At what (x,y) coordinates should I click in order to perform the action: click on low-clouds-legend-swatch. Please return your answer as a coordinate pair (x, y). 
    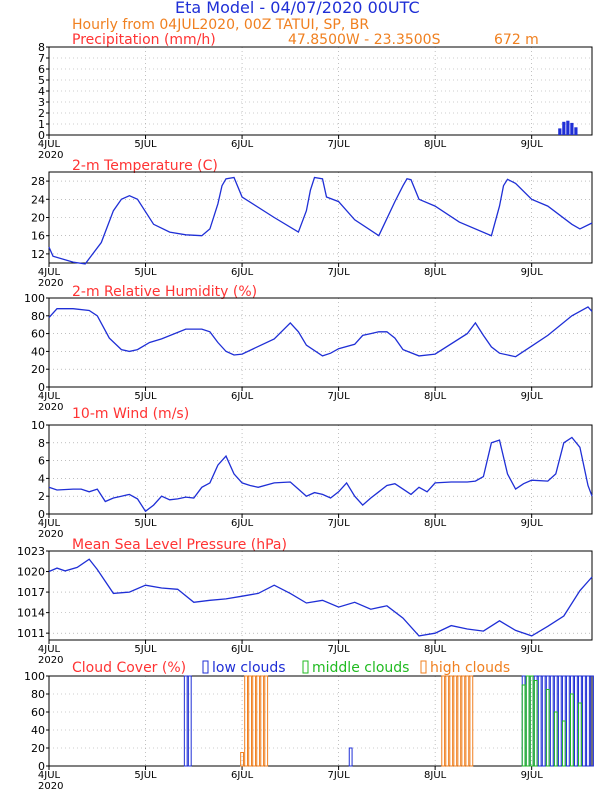
    Looking at the image, I should click on (205, 667).